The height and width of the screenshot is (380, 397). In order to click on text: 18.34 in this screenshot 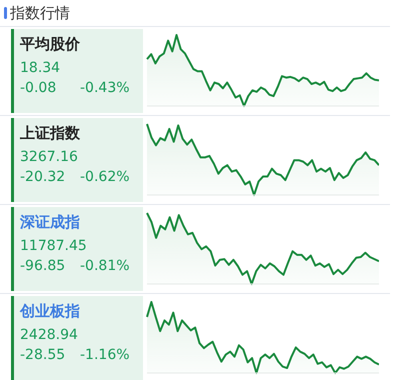, I will do `click(41, 68)`.